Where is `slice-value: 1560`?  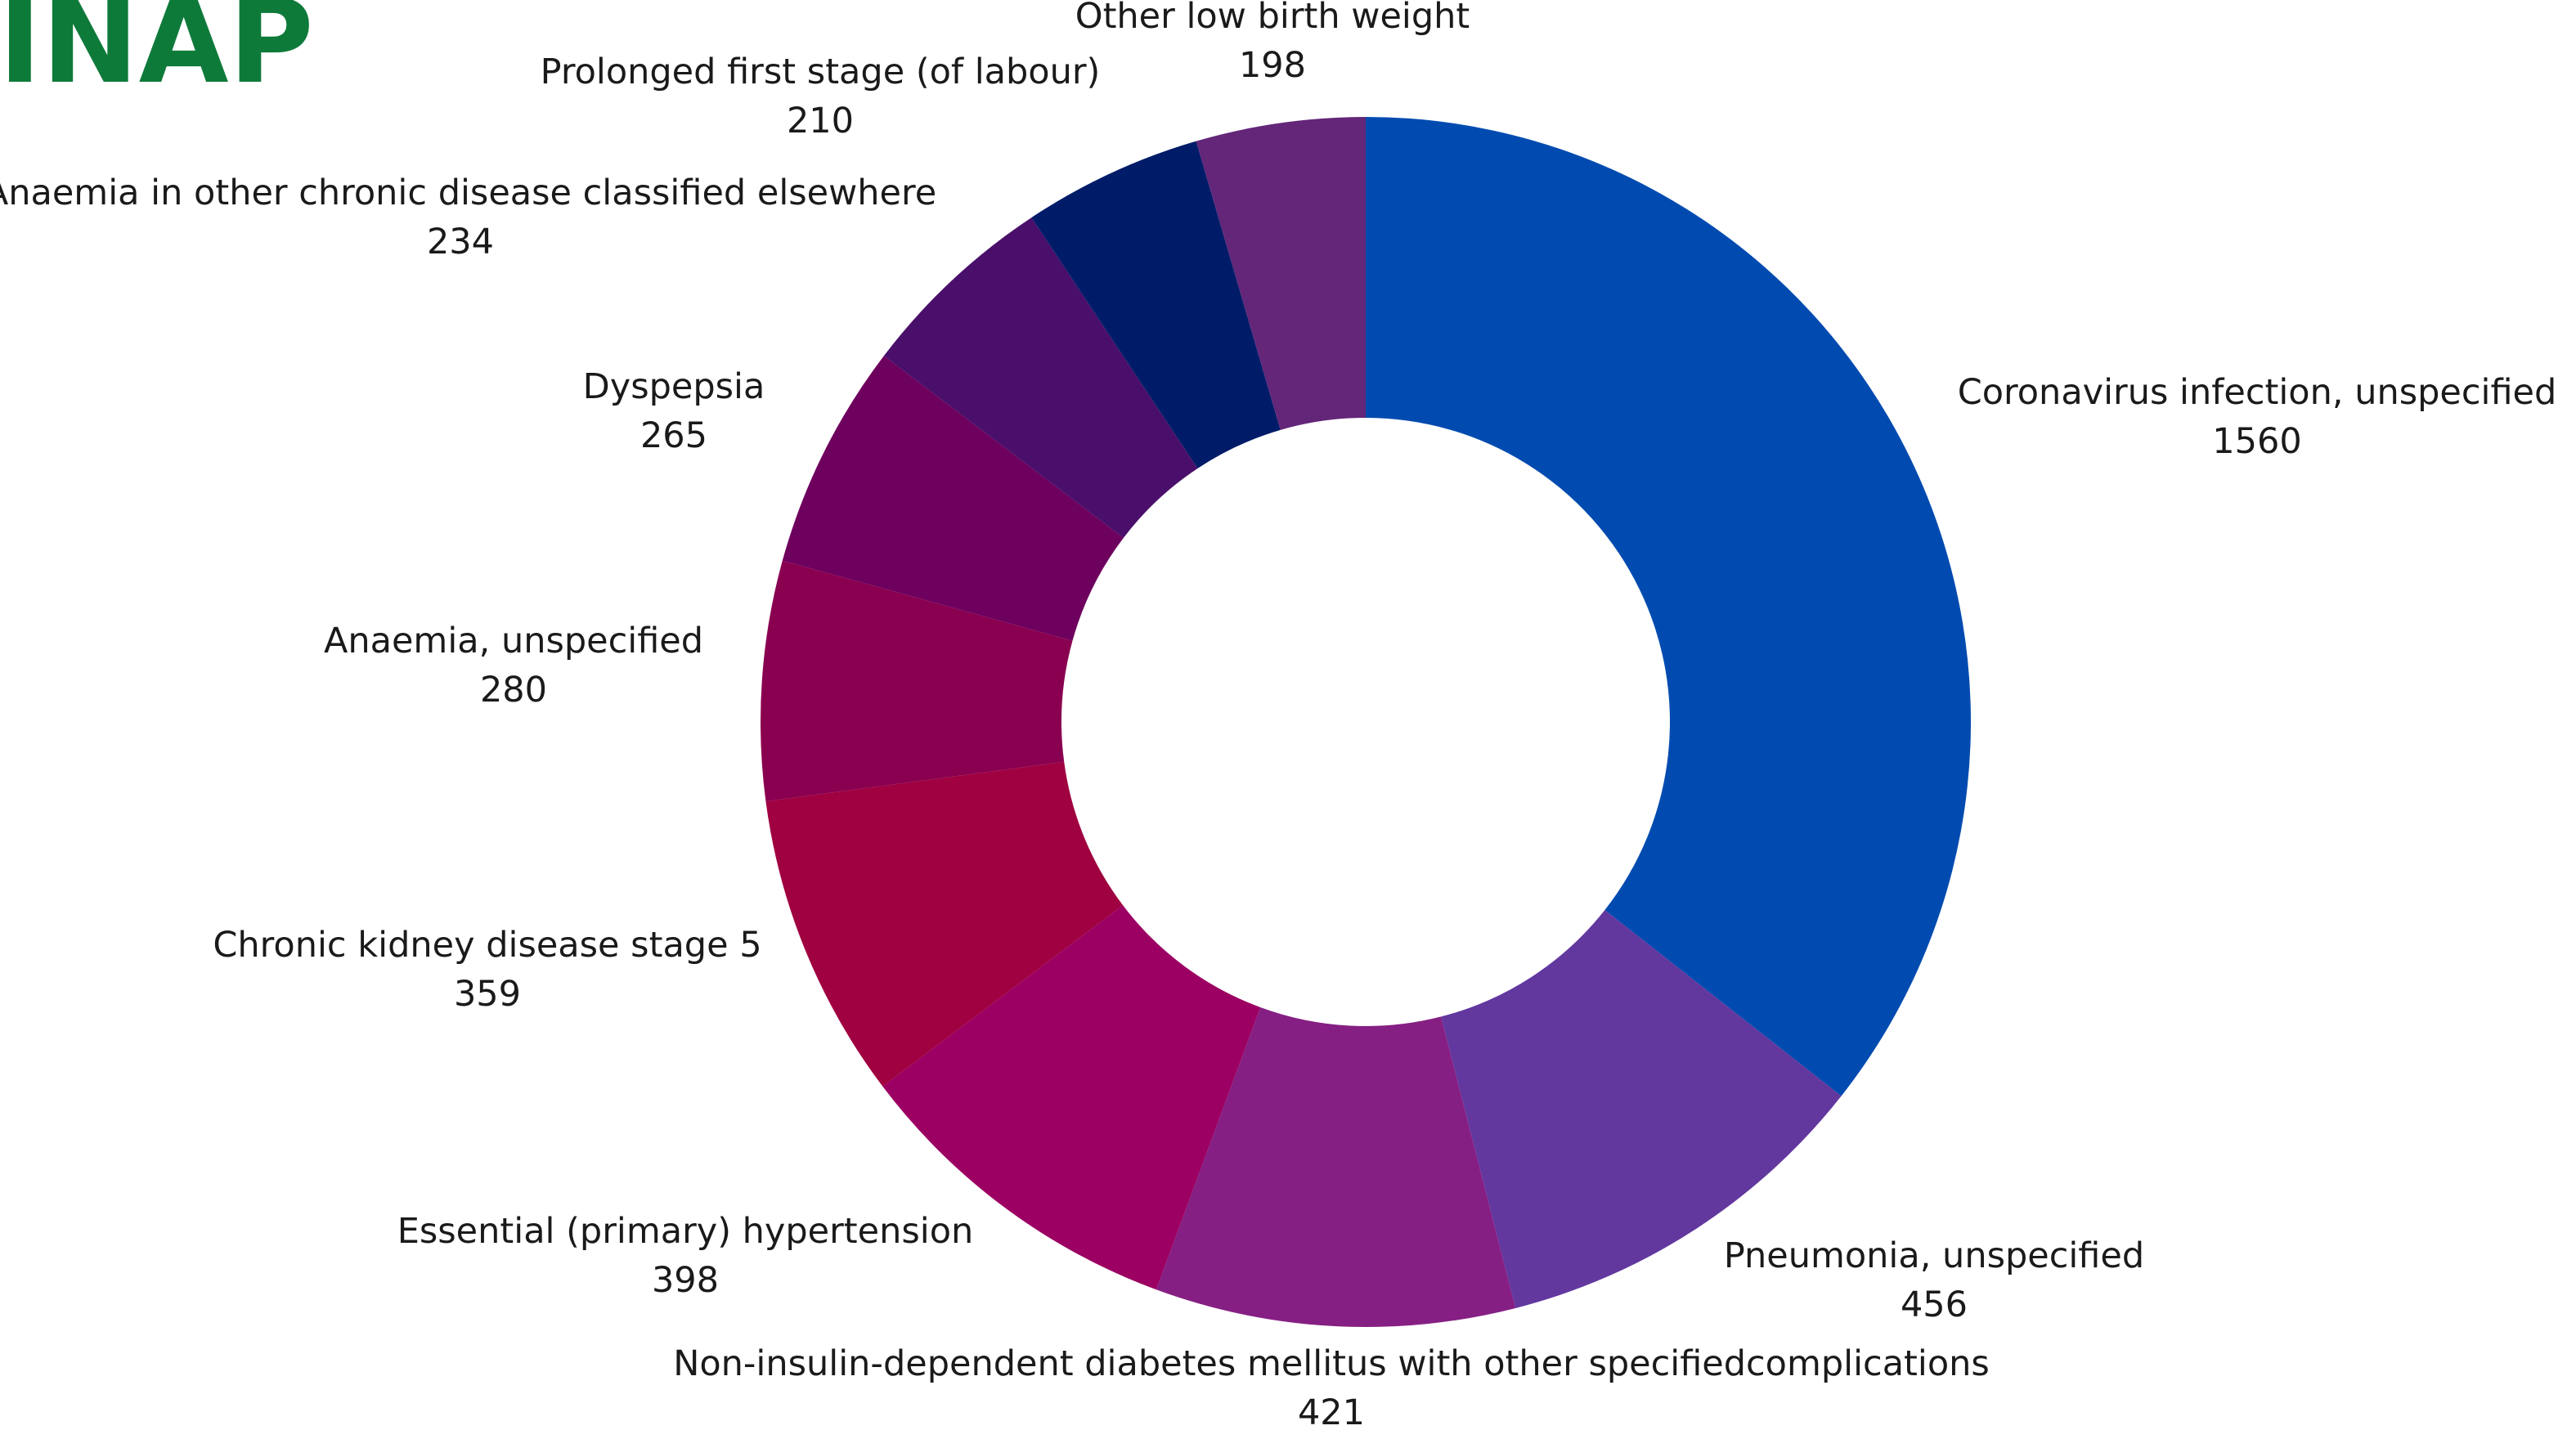 slice-value: 1560 is located at coordinates (2257, 442).